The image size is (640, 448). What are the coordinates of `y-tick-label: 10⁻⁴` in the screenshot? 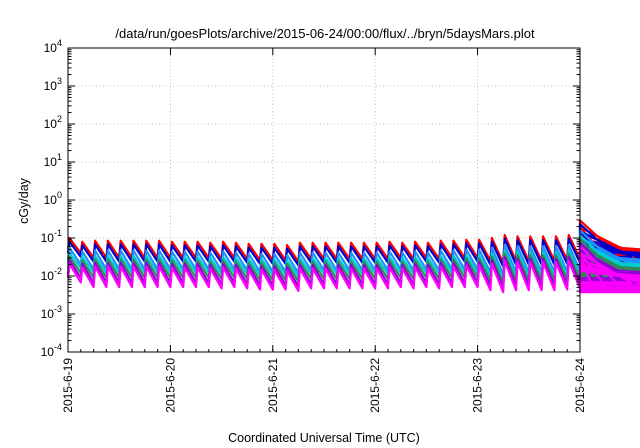 It's located at (51, 350).